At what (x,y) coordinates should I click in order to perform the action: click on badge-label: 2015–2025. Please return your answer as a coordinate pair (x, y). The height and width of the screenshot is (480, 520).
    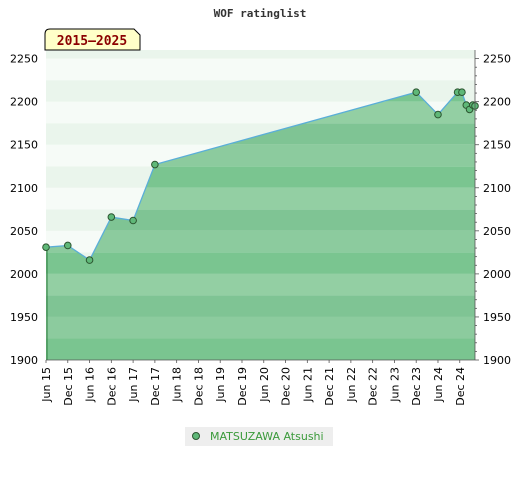
    Looking at the image, I should click on (92, 41).